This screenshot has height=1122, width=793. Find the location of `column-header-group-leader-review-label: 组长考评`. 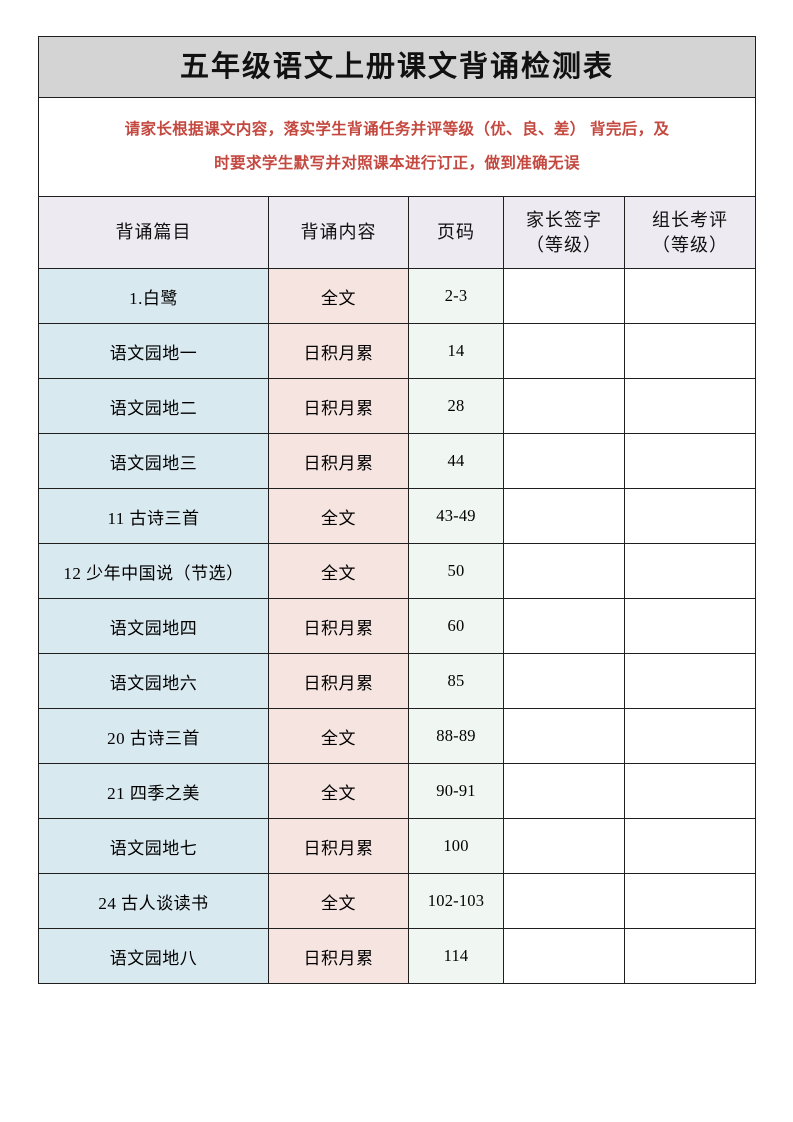

column-header-group-leader-review-label: 组长考评 is located at coordinates (690, 219).